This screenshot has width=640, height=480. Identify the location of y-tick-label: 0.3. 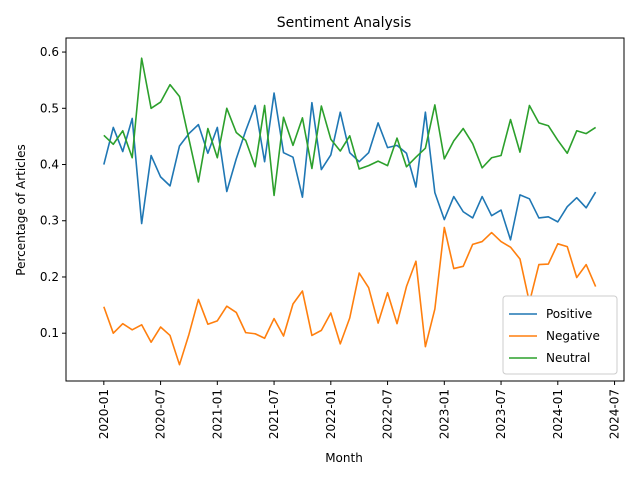
(49, 221).